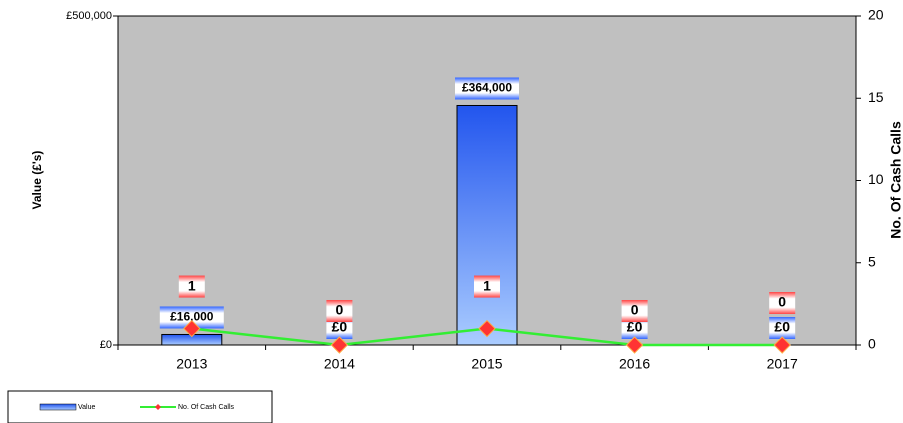 The width and height of the screenshot is (903, 423). I want to click on x-tick-label: 2016, so click(634, 364).